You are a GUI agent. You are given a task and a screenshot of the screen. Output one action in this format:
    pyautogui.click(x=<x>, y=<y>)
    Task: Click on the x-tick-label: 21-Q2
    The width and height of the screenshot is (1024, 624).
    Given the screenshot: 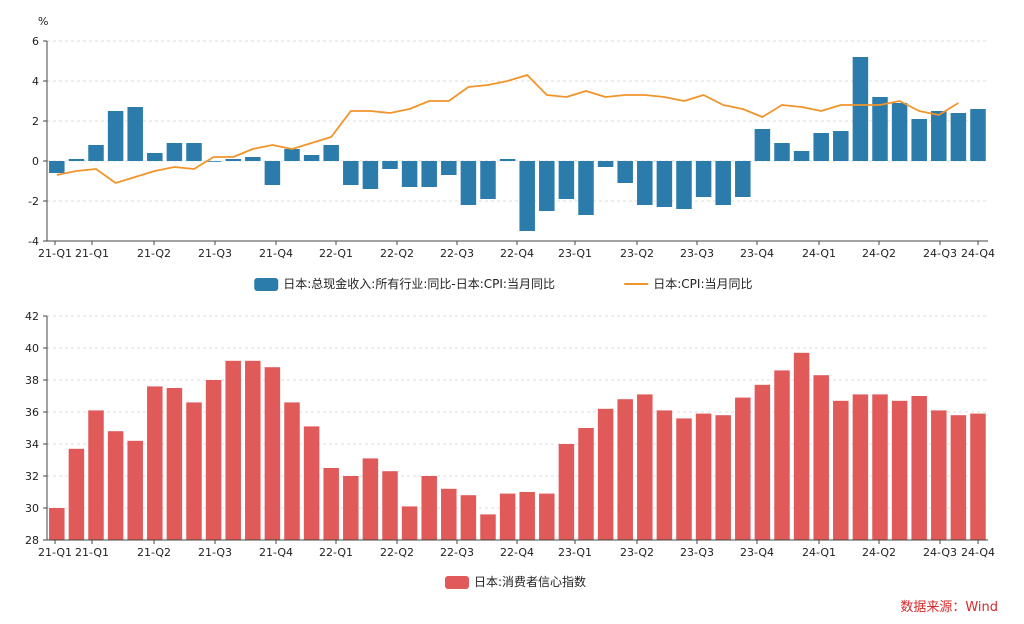 What is the action you would take?
    pyautogui.click(x=154, y=552)
    